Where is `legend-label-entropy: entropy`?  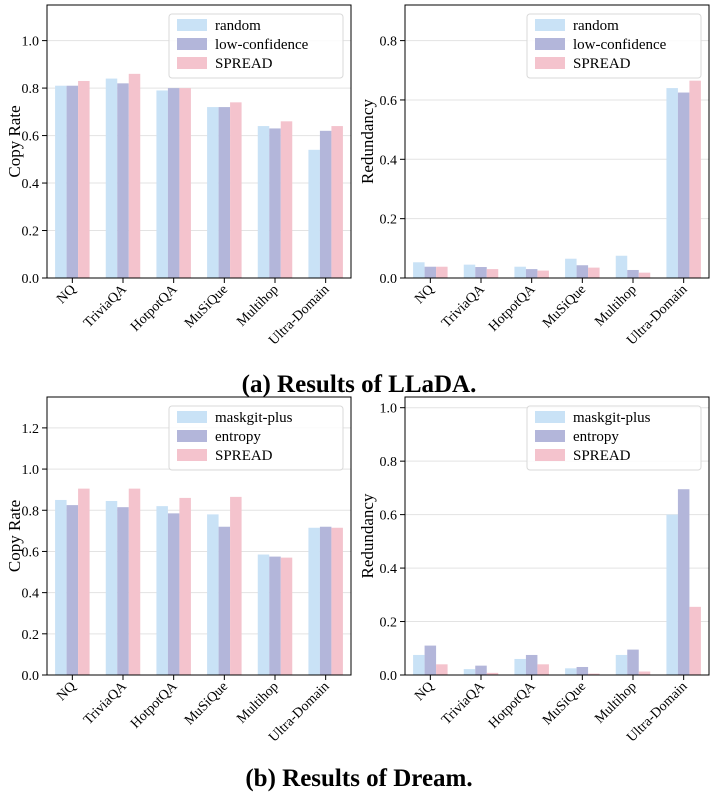
legend-label-entropy: entropy is located at coordinates (596, 437).